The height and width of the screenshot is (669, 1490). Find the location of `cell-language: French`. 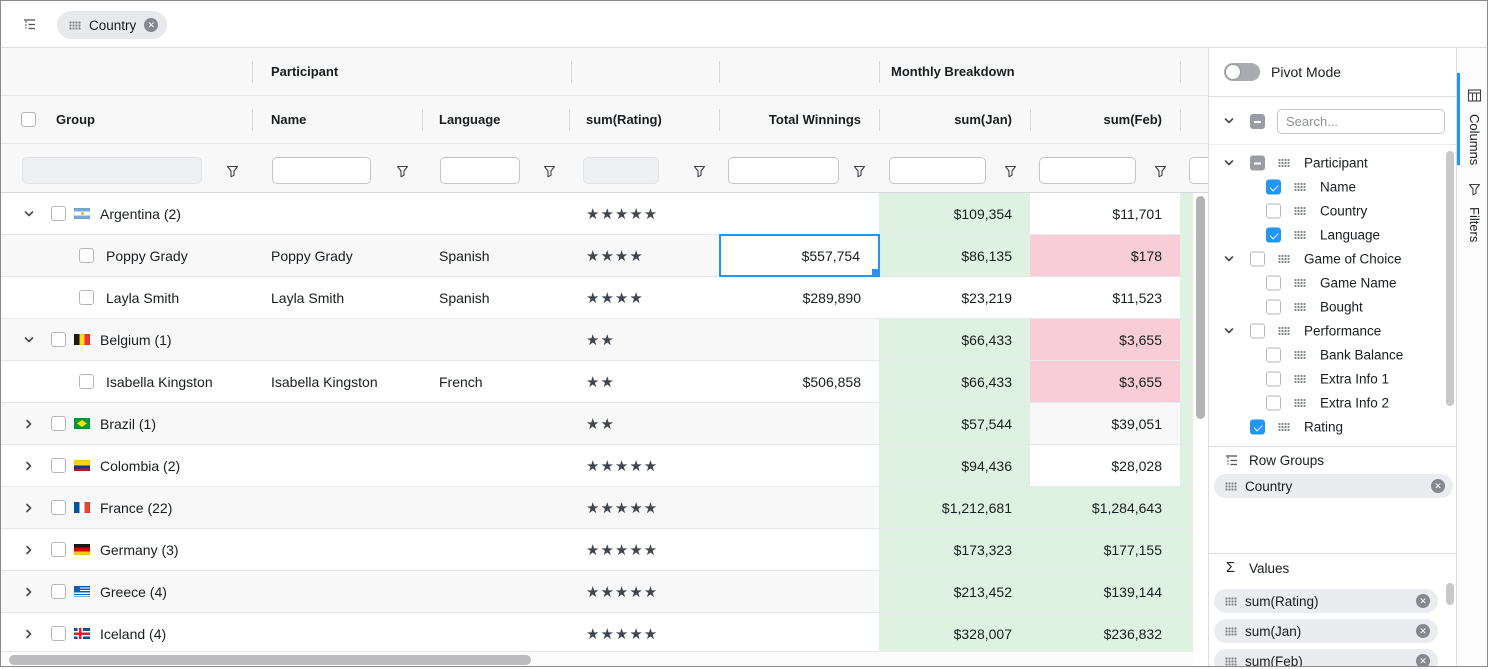

cell-language: French is located at coordinates (461, 381).